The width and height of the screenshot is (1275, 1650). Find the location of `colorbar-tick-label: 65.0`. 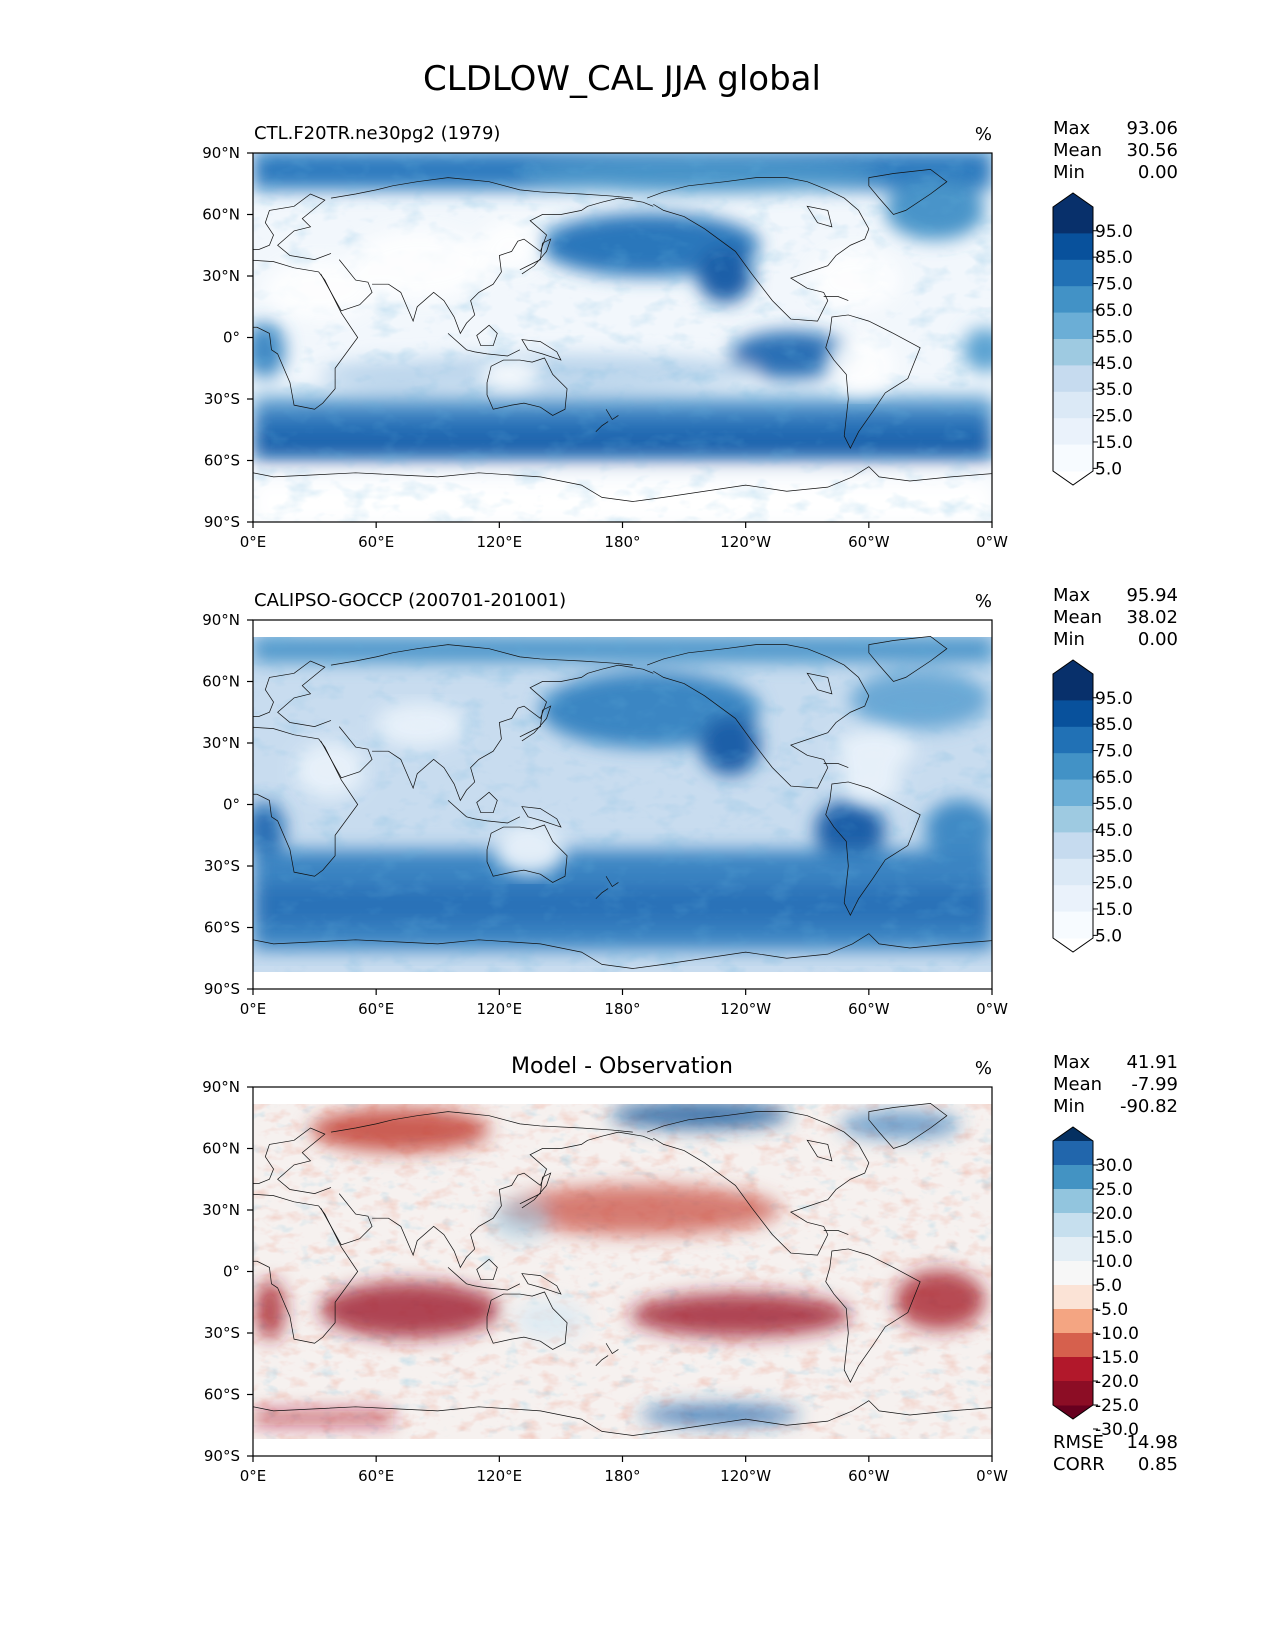

colorbar-tick-label: 65.0 is located at coordinates (1114, 311).